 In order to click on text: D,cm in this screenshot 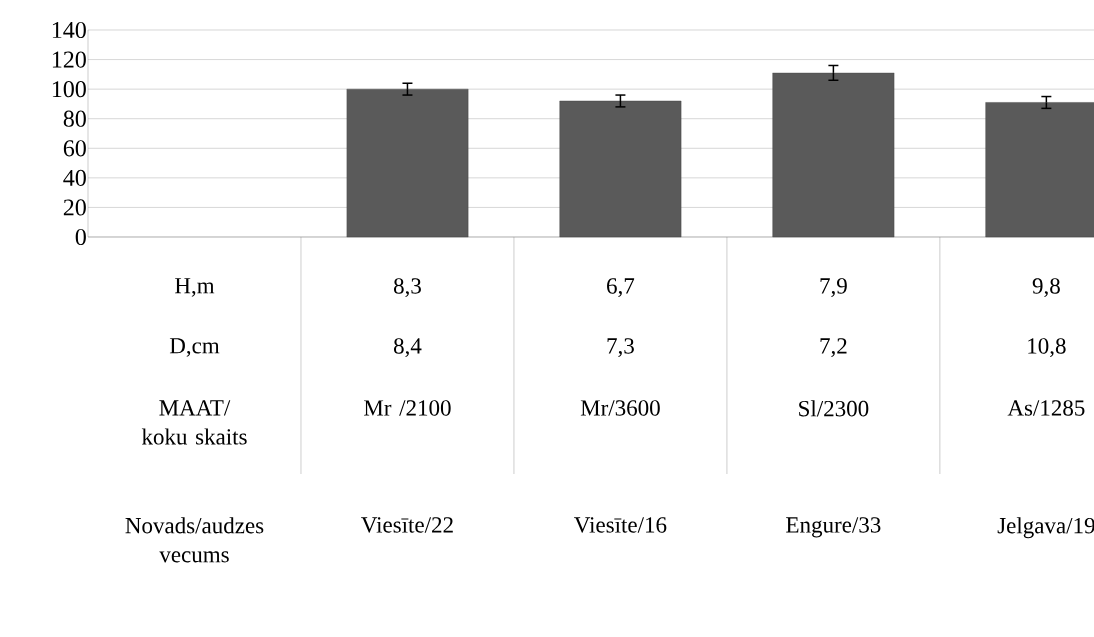, I will do `click(194, 347)`.